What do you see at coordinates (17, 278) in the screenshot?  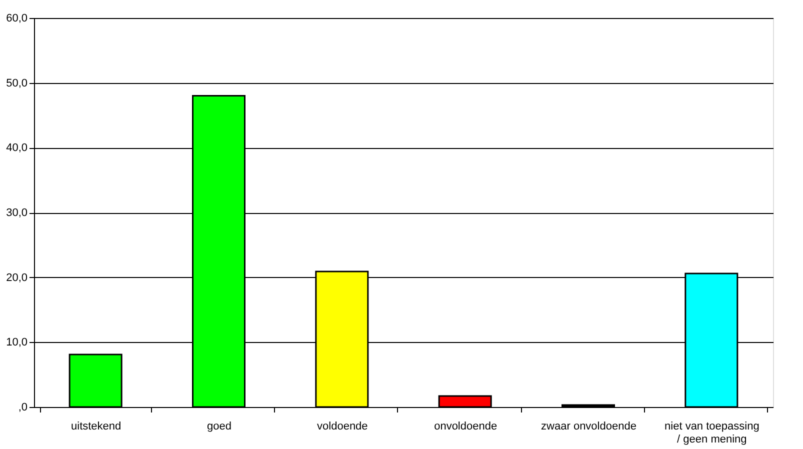 I see `y-tick-label: 20,0` at bounding box center [17, 278].